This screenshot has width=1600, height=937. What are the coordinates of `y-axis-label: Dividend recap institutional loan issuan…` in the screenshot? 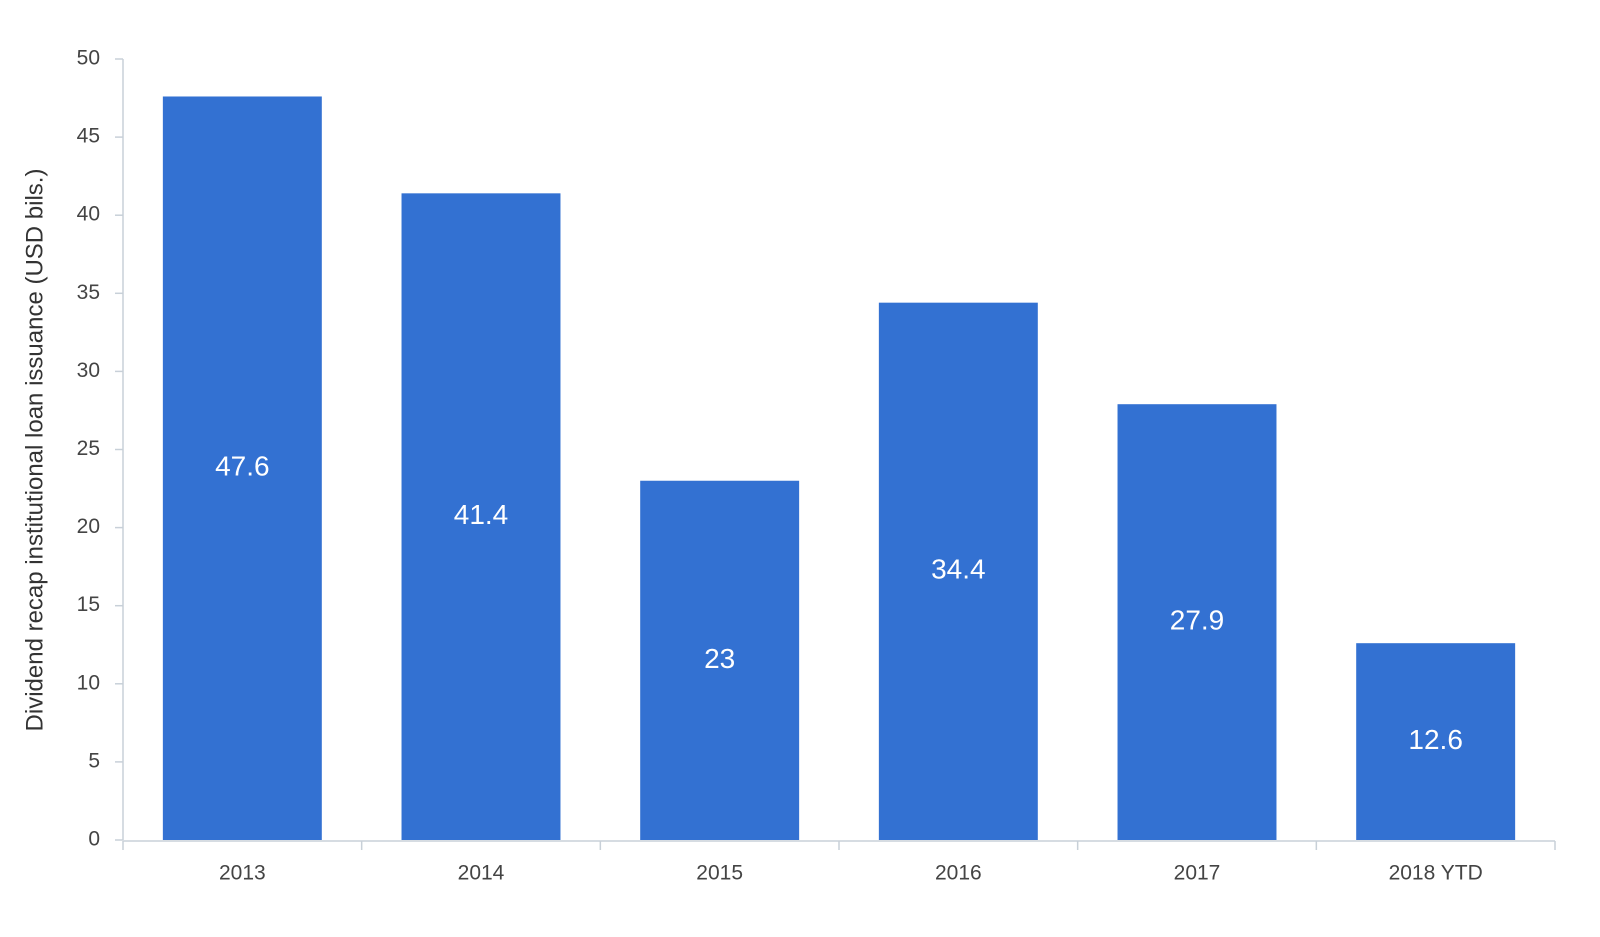 It's located at (34, 450).